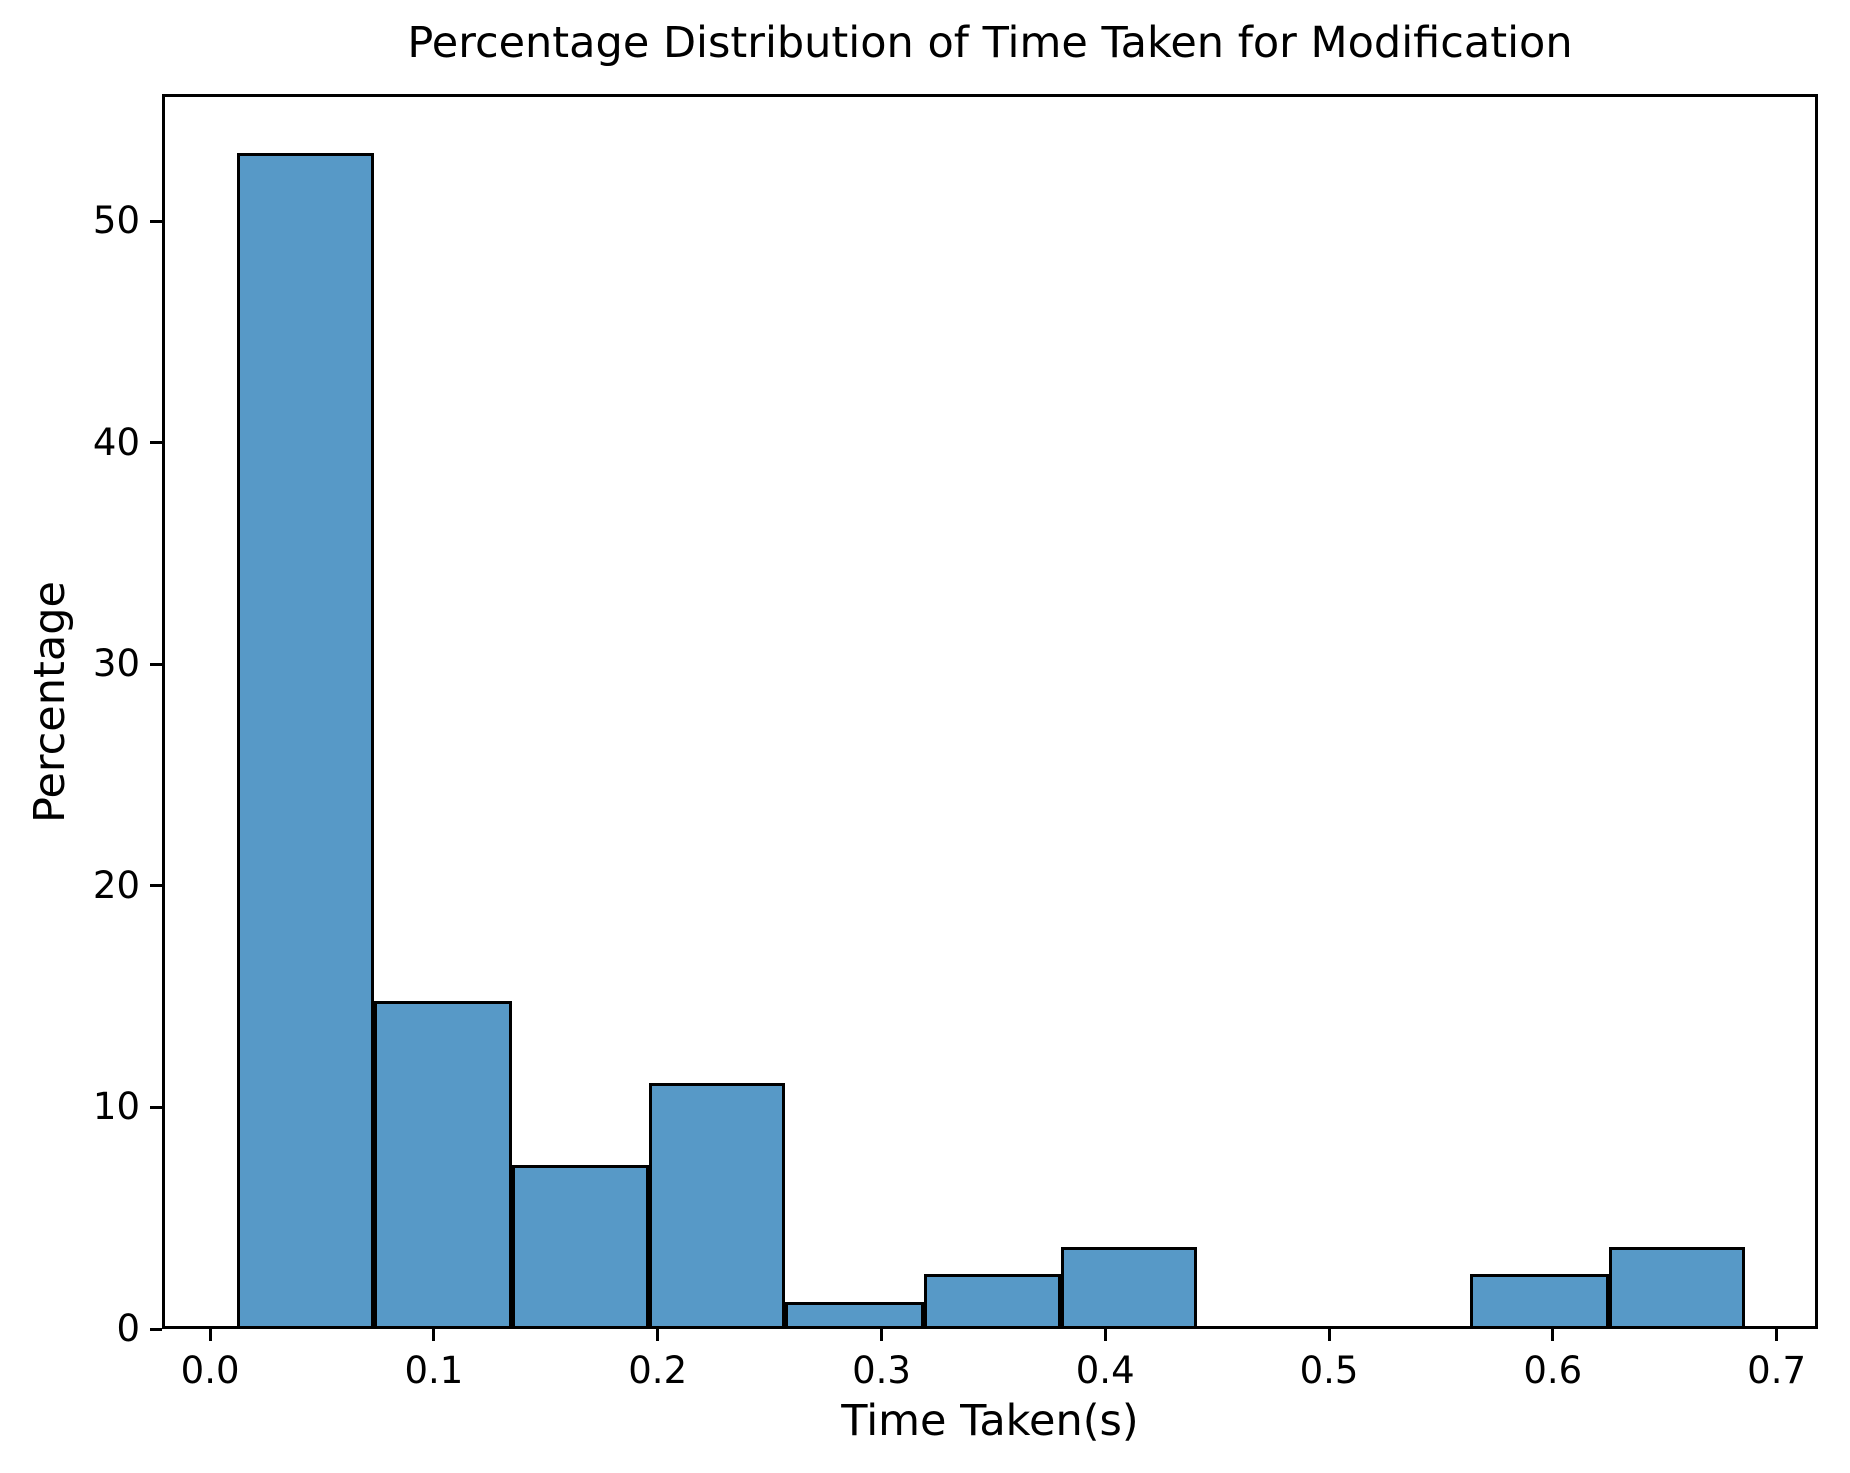  Describe the element at coordinates (1553, 1370) in the screenshot. I see `x-tick-label: 0.6` at that location.